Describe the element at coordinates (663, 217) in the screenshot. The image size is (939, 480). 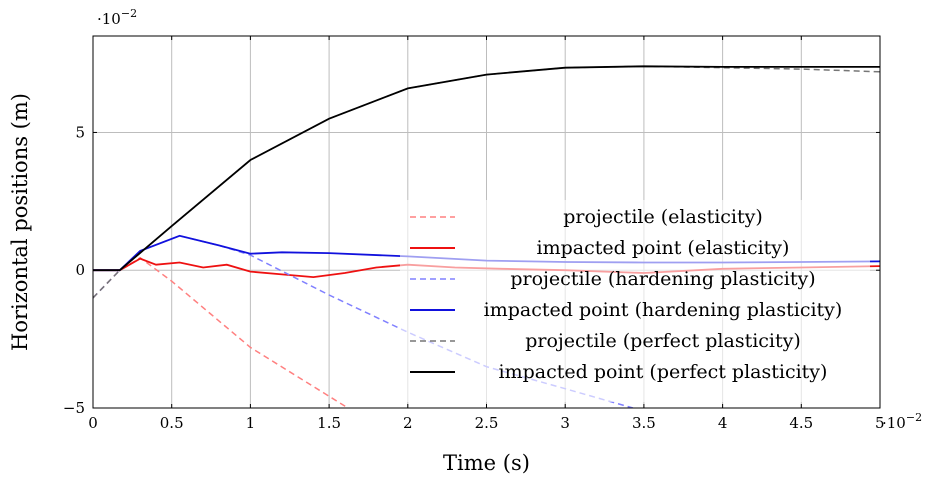
I see `legend-entry: projectile (elasticity)` at that location.